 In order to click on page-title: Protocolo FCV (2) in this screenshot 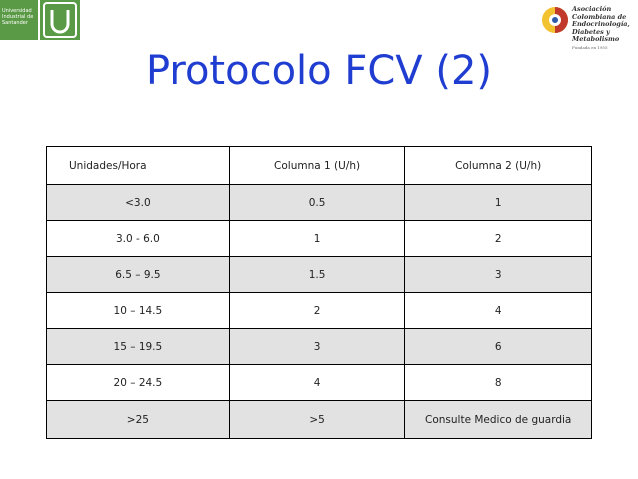, I will do `click(319, 71)`.